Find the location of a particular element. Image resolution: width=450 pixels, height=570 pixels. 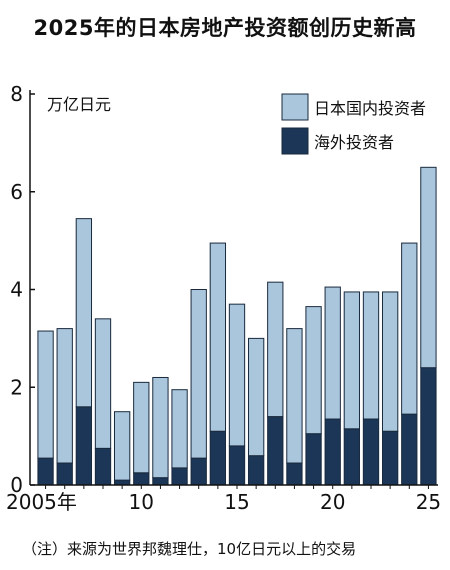

x-tick-label: 10 is located at coordinates (141, 502).